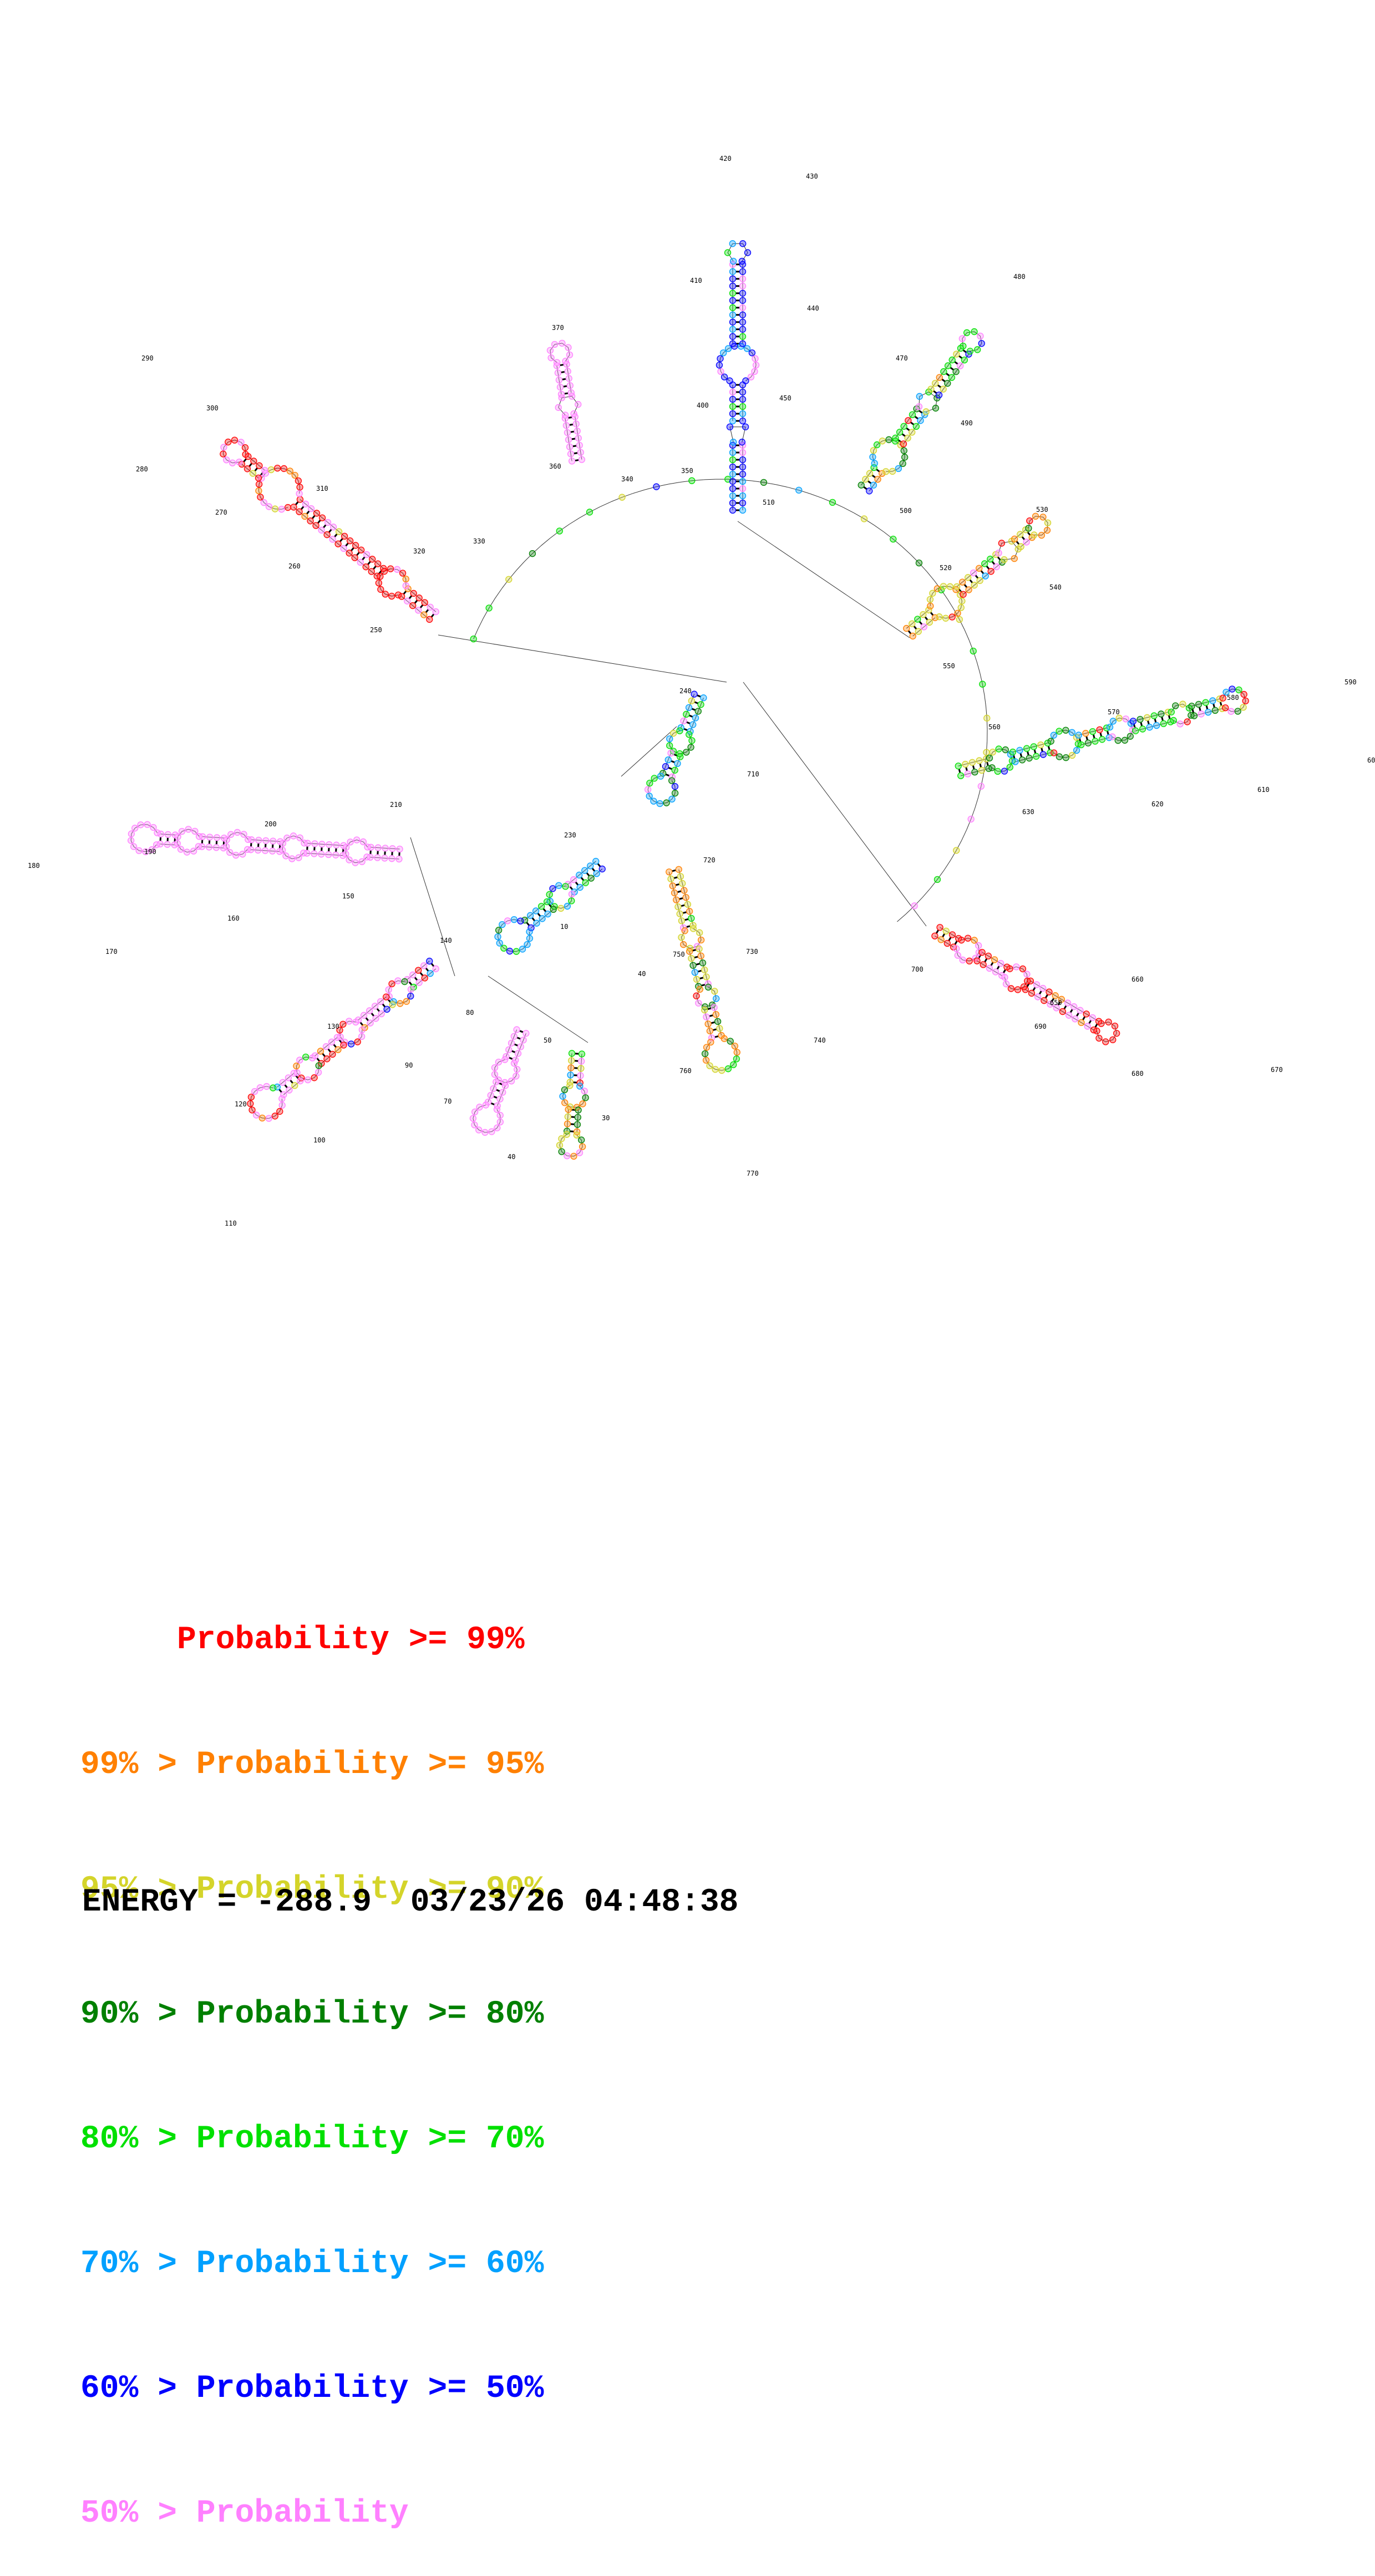 Image resolution: width=1375 pixels, height=2576 pixels. Describe the element at coordinates (486, 2389) in the screenshot. I see `legend-suffix: >= 50%` at that location.